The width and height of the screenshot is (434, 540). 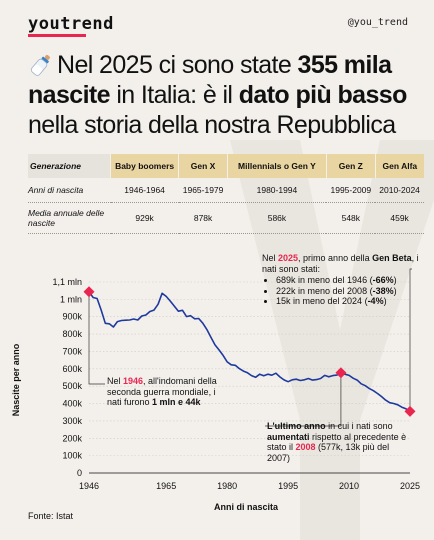 I want to click on headline-bold-births: 355 mila nascite, so click(x=210, y=80).